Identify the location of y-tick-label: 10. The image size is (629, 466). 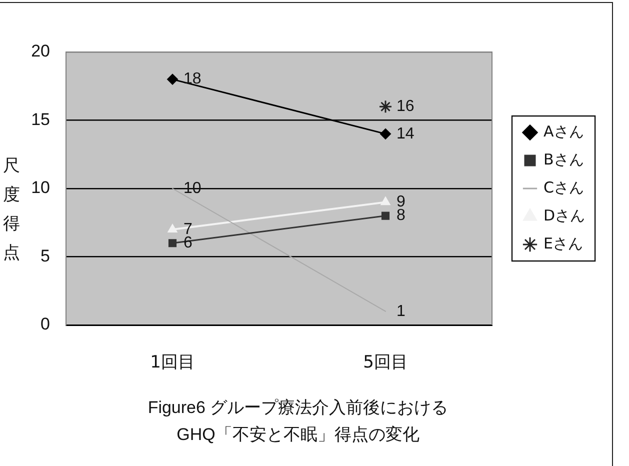
(40, 188).